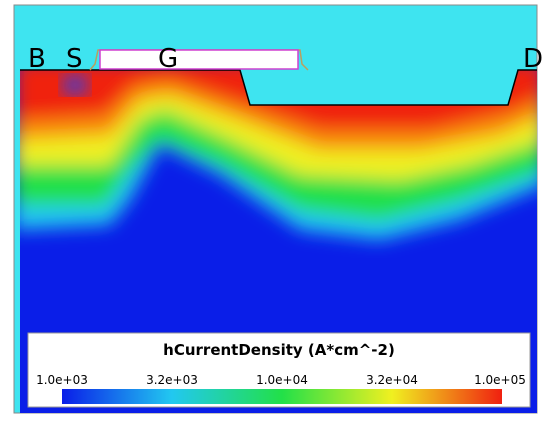 The width and height of the screenshot is (552, 423). Describe the element at coordinates (533, 59) in the screenshot. I see `terminal-label: D` at that location.